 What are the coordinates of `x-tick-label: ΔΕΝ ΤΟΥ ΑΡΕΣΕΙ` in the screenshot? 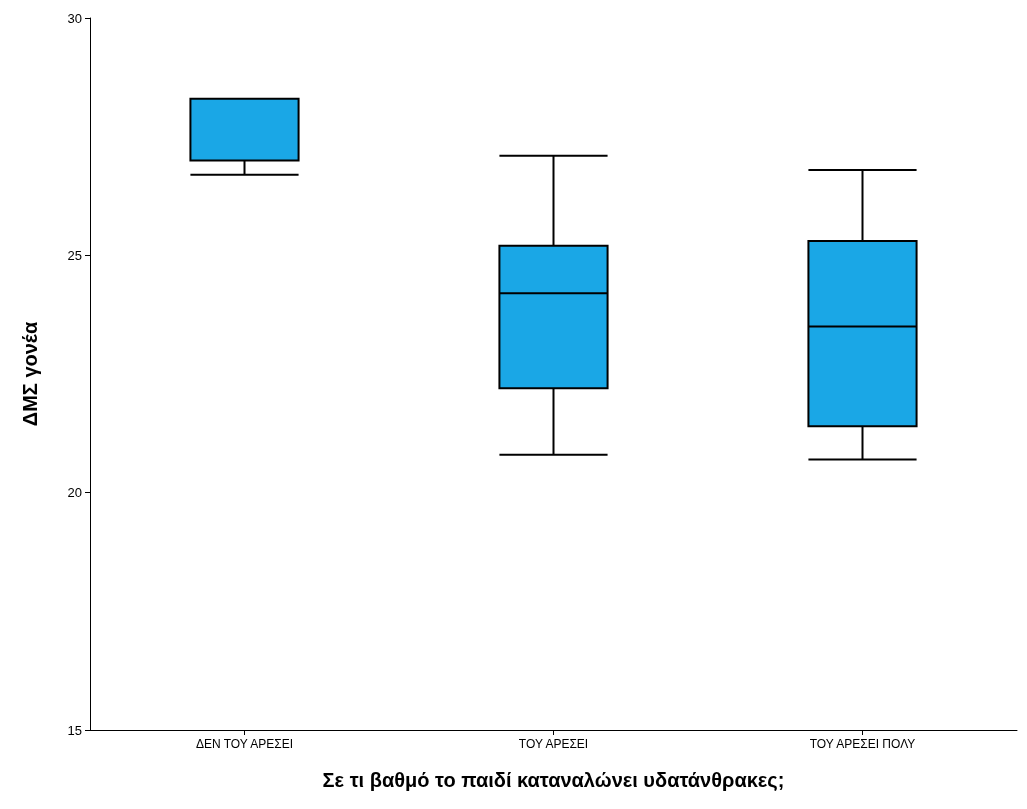 It's located at (244, 744).